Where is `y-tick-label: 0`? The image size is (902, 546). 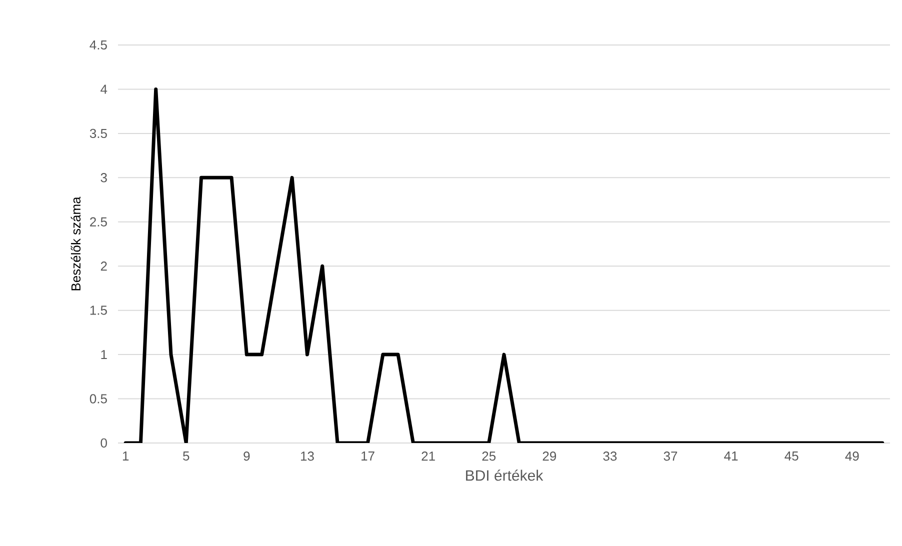
y-tick-label: 0 is located at coordinates (103, 443).